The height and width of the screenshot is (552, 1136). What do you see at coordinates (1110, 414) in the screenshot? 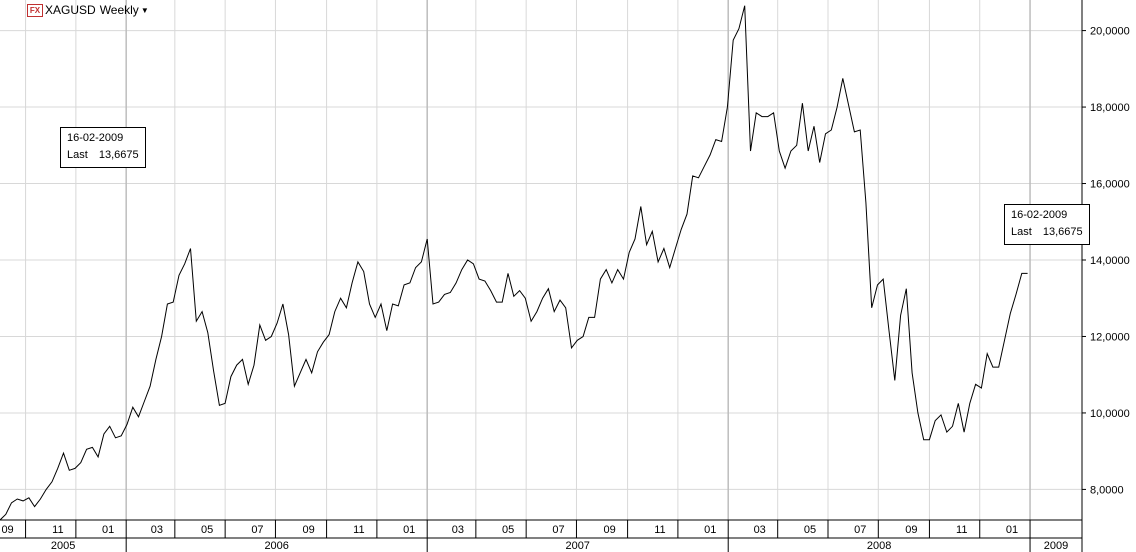
I see `y-tick-label: 10,0000` at bounding box center [1110, 414].